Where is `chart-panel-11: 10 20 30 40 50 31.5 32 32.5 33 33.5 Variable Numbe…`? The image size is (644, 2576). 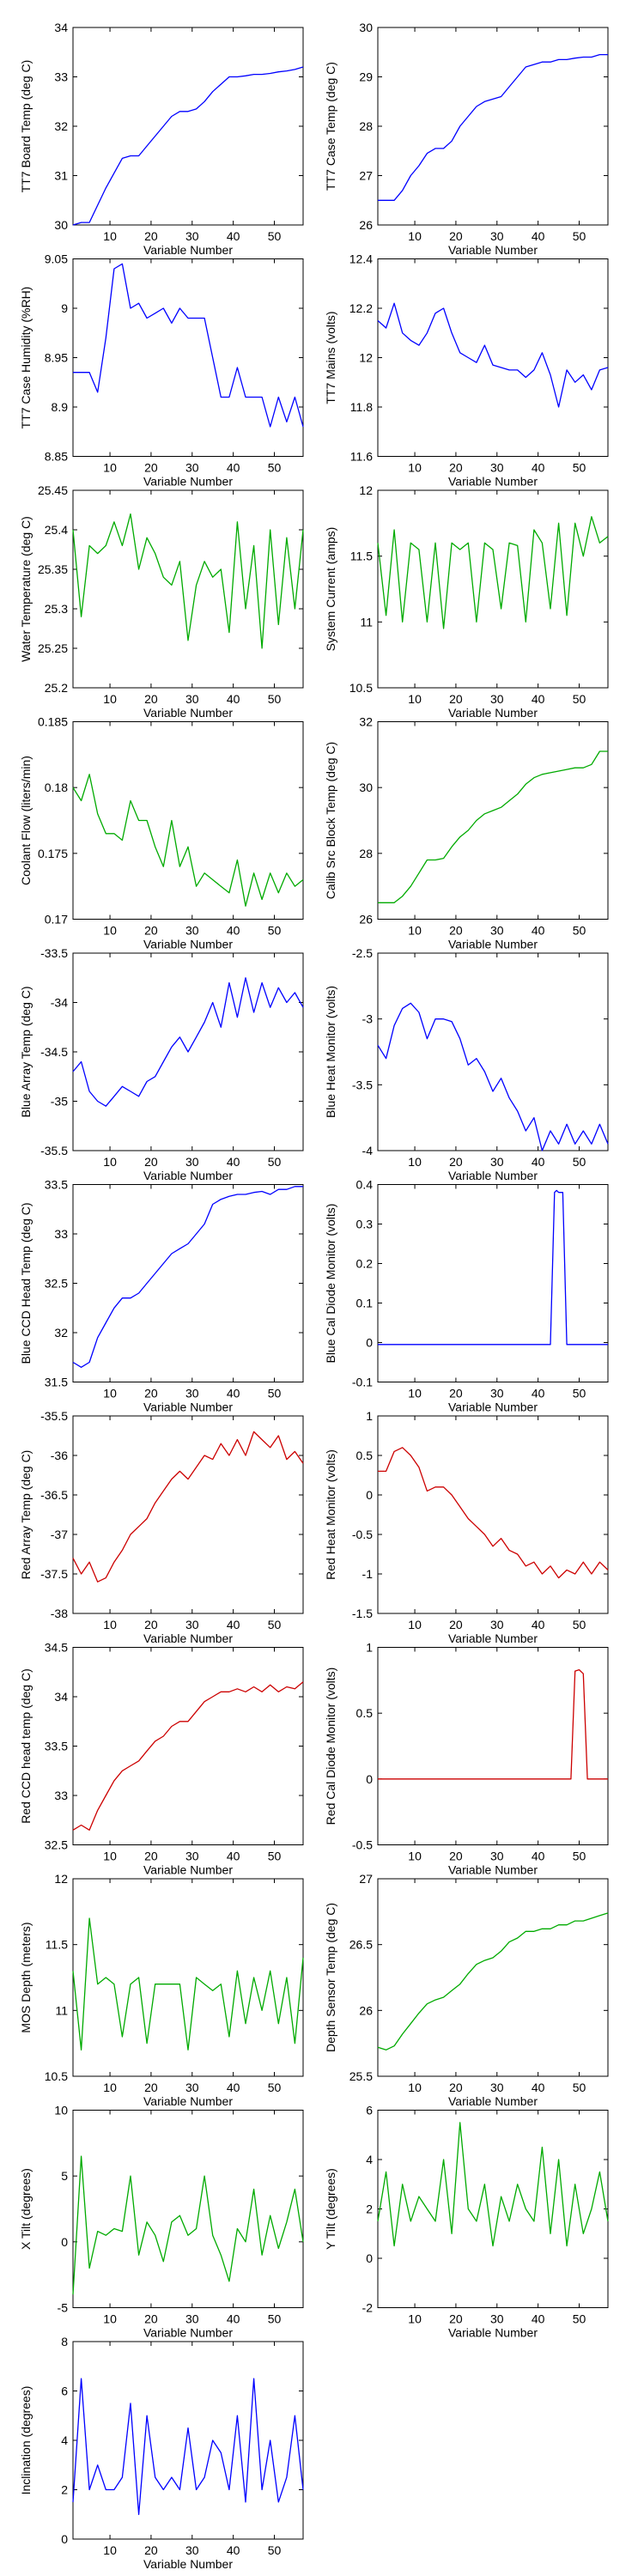
chart-panel-11: 10 20 30 40 50 31.5 32 32.5 33 33.5 Variable Numbe… is located at coordinates (161, 1296).